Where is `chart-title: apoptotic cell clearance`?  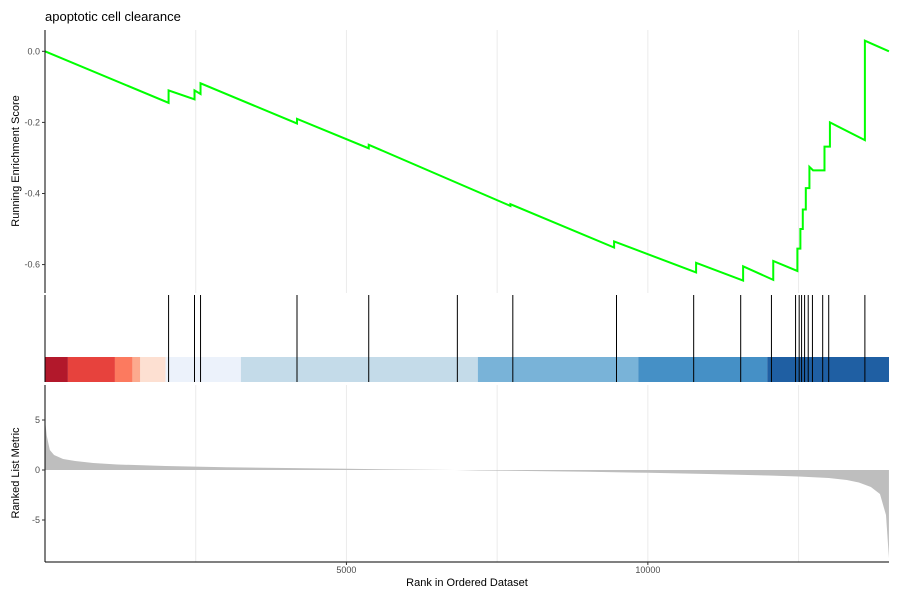
chart-title: apoptotic cell clearance is located at coordinates (113, 16).